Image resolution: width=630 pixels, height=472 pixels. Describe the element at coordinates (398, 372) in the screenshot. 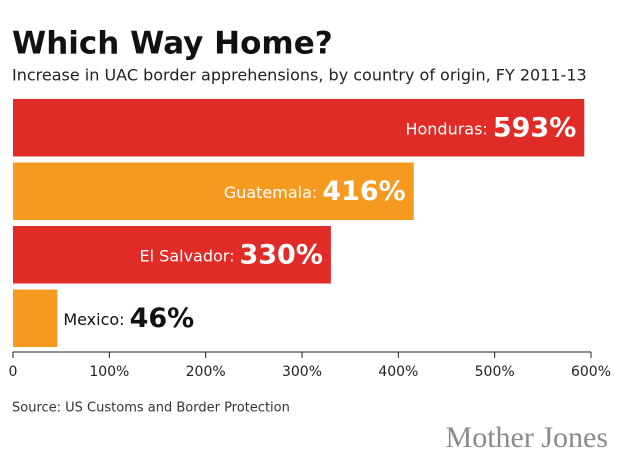

I see `x-tick-label: 400%` at that location.